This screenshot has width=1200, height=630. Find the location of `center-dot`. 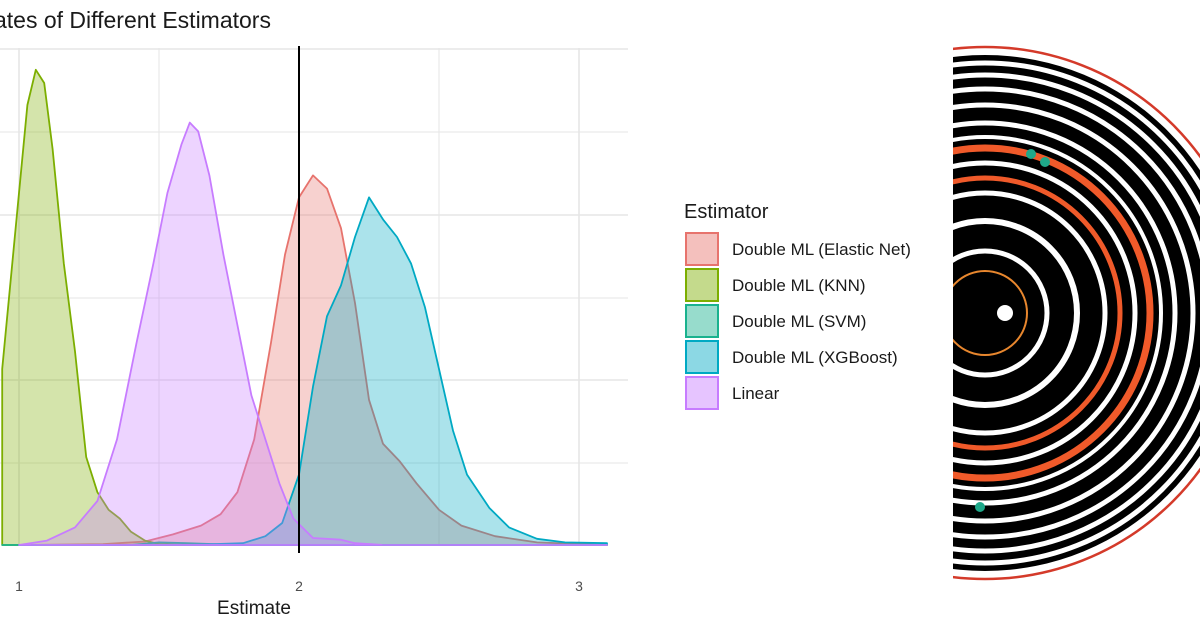

center-dot is located at coordinates (1005, 313).